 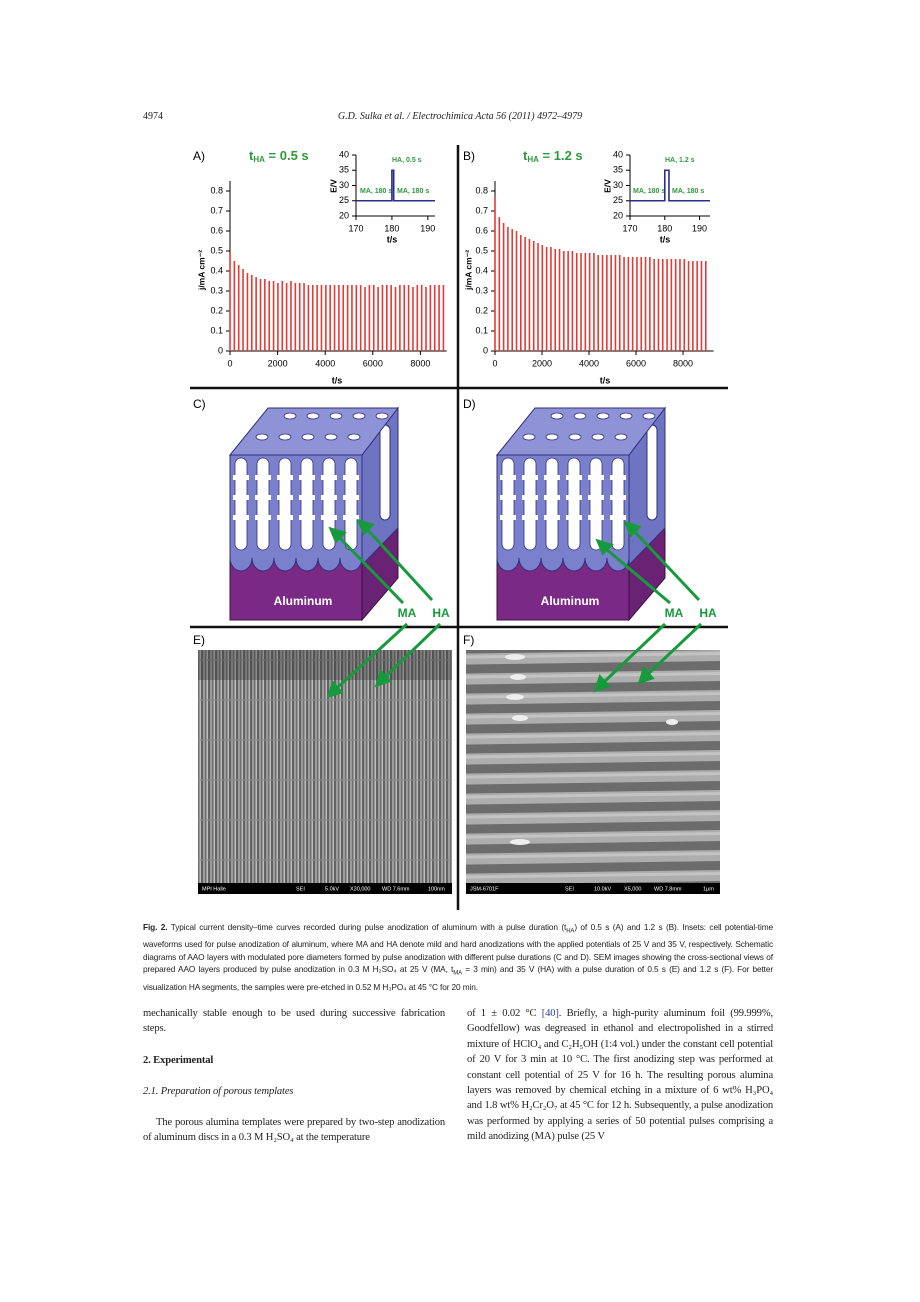 I want to click on waveform-label: HA, 0.5 s, so click(x=407, y=160).